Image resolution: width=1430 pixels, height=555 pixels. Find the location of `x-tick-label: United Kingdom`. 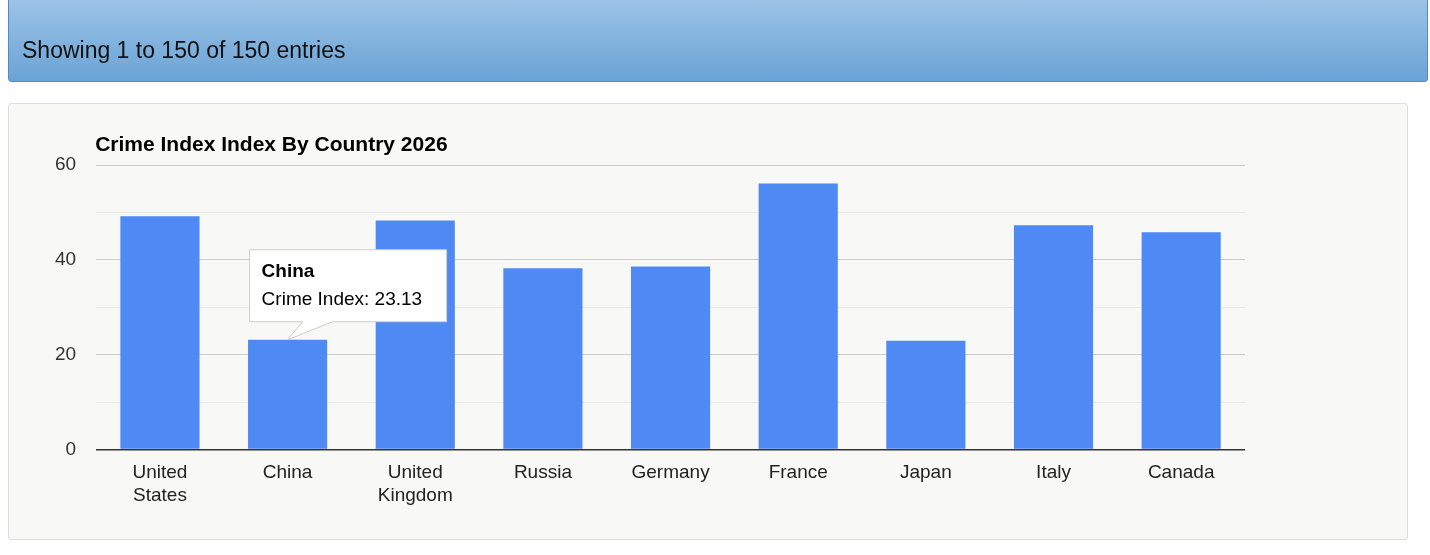

x-tick-label: United Kingdom is located at coordinates (415, 483).